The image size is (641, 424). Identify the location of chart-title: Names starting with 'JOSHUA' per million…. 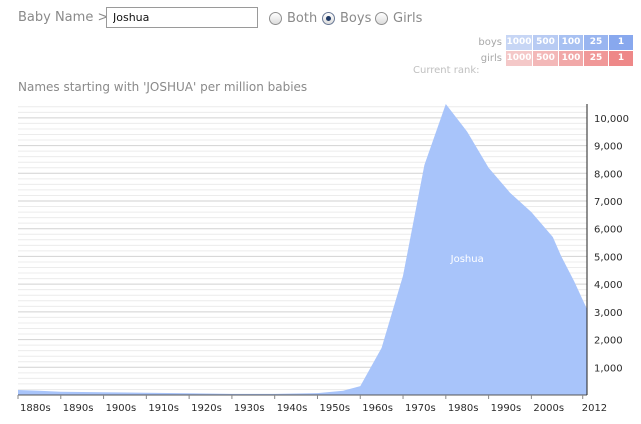
(163, 87).